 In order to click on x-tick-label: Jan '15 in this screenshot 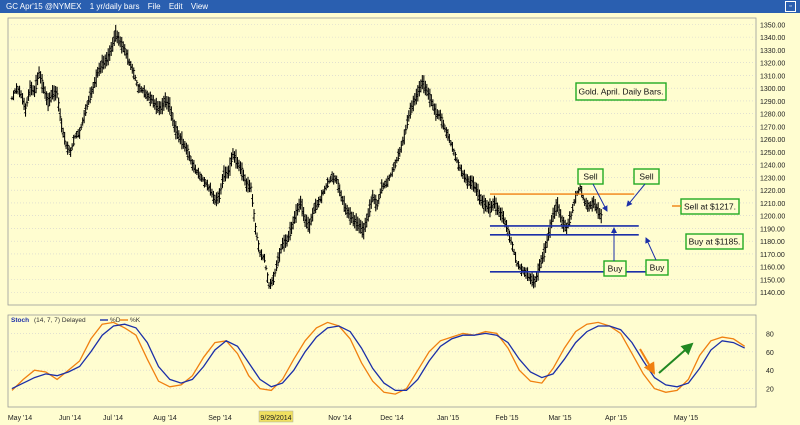, I will do `click(448, 418)`.